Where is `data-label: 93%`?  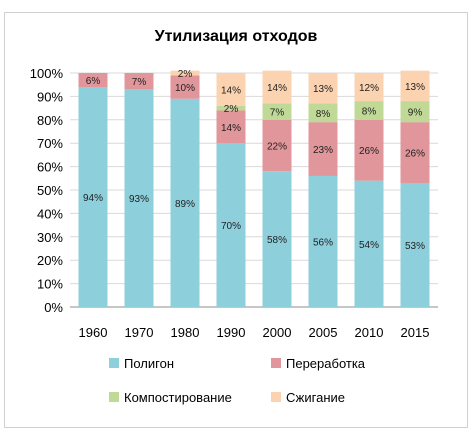 data-label: 93% is located at coordinates (139, 199).